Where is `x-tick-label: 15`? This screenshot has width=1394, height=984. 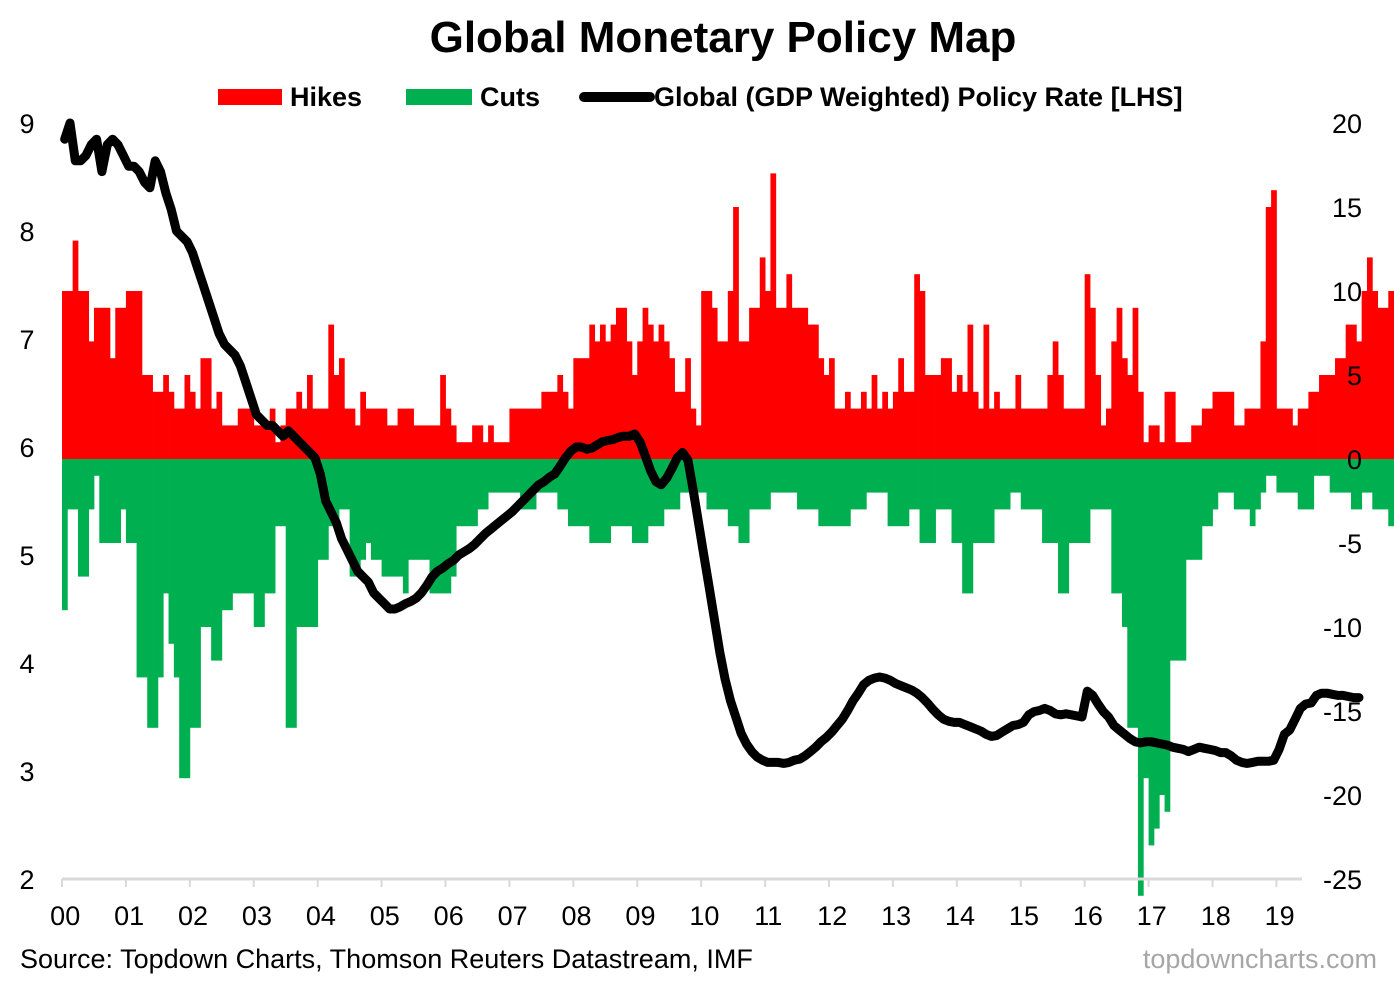
x-tick-label: 15 is located at coordinates (1024, 916).